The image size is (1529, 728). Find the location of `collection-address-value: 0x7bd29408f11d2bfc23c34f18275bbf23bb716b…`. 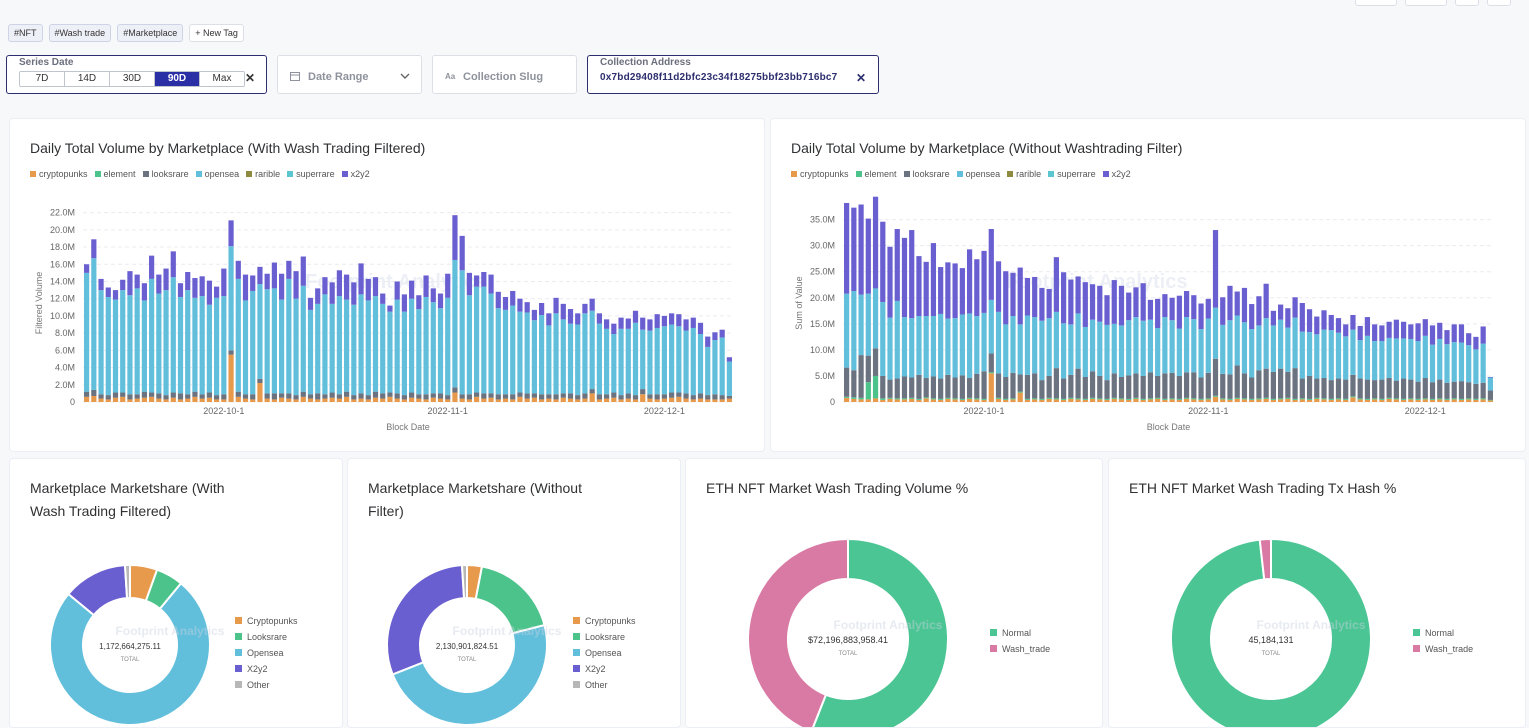

collection-address-value: 0x7bd29408f11d2bfc23c34f18275bbf23bb716b… is located at coordinates (719, 77).